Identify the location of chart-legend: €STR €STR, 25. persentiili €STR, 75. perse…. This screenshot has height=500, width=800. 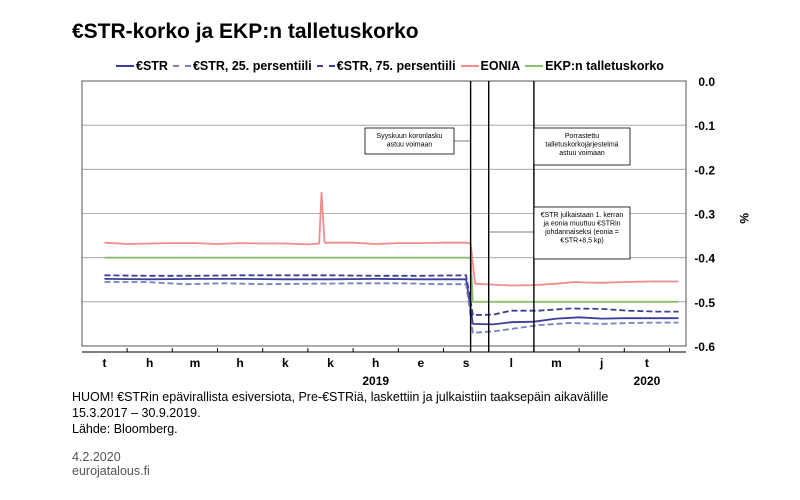
(392, 66).